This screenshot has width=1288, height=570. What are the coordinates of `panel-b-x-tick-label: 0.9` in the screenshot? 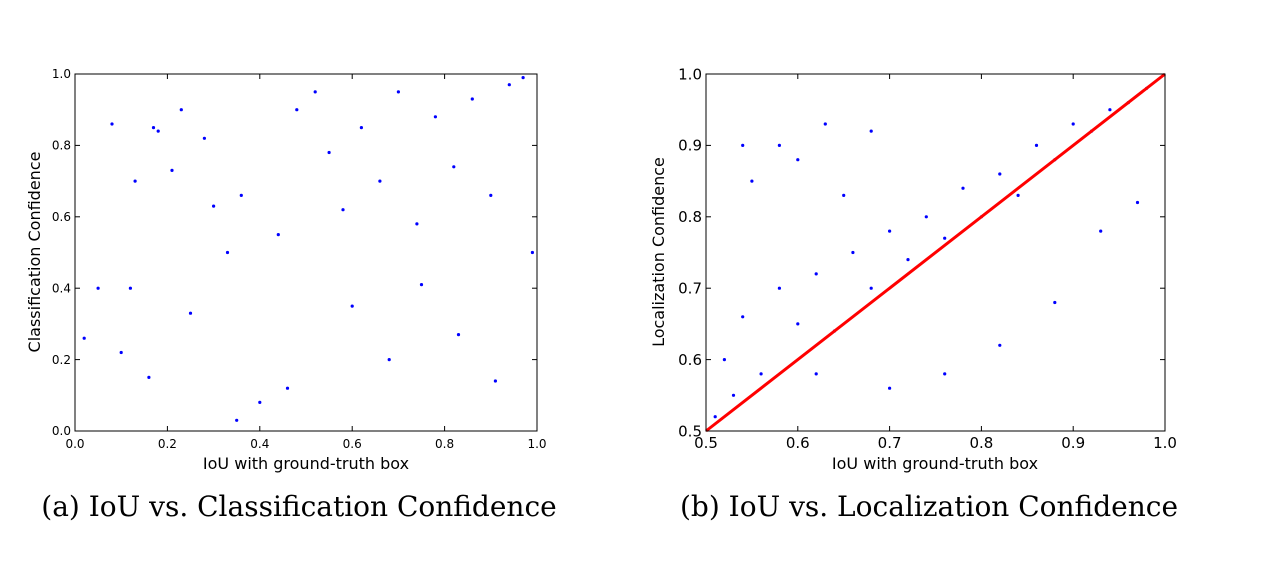 It's located at (1073, 443).